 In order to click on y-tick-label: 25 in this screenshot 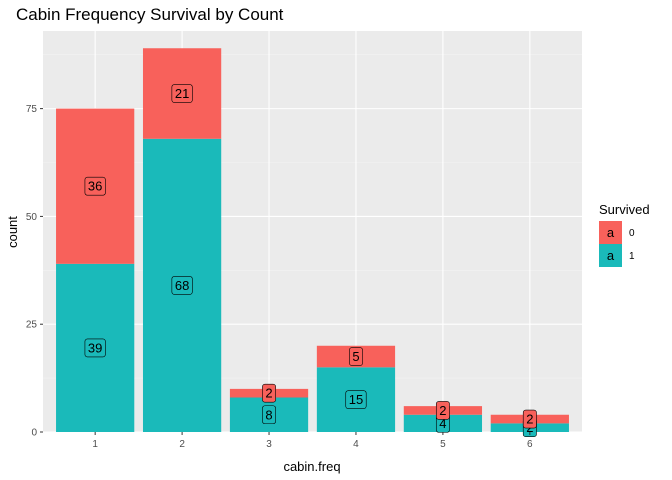, I will do `click(32, 325)`.